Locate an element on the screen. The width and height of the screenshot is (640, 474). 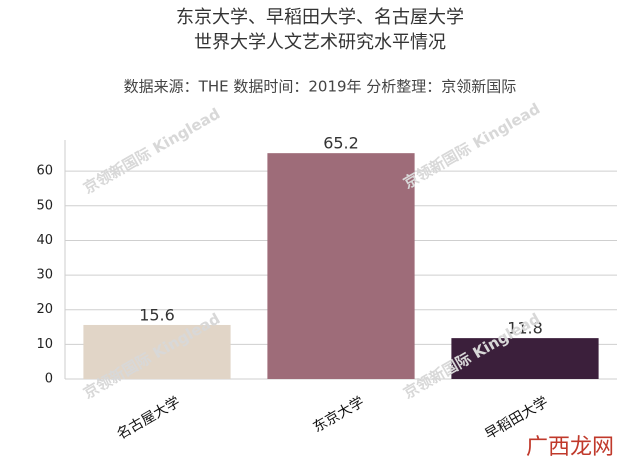
chart-subtitle: 数据来源：THE 数据时间：2019年 分析整理：京领新国际 is located at coordinates (320, 87).